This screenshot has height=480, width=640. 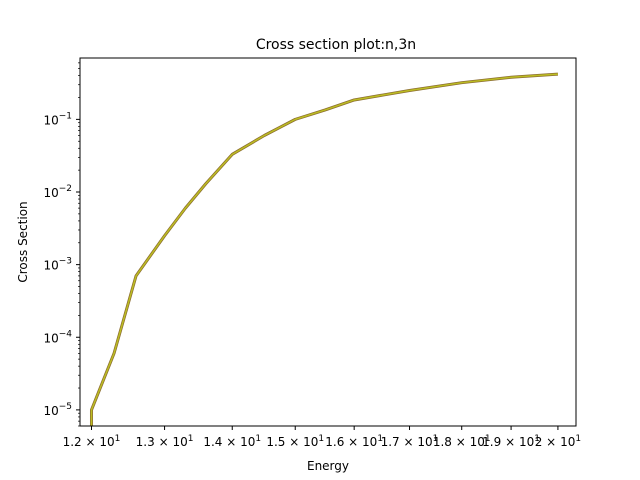 I want to click on y-tick-label: 10⁻⁵, so click(x=57, y=410).